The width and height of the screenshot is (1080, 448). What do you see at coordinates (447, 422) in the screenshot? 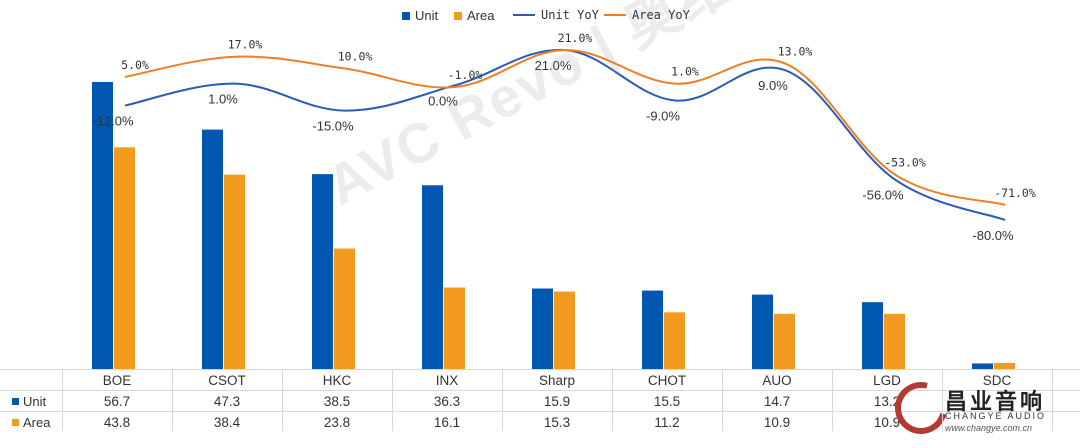
I see `table-cell: 16.1` at bounding box center [447, 422].